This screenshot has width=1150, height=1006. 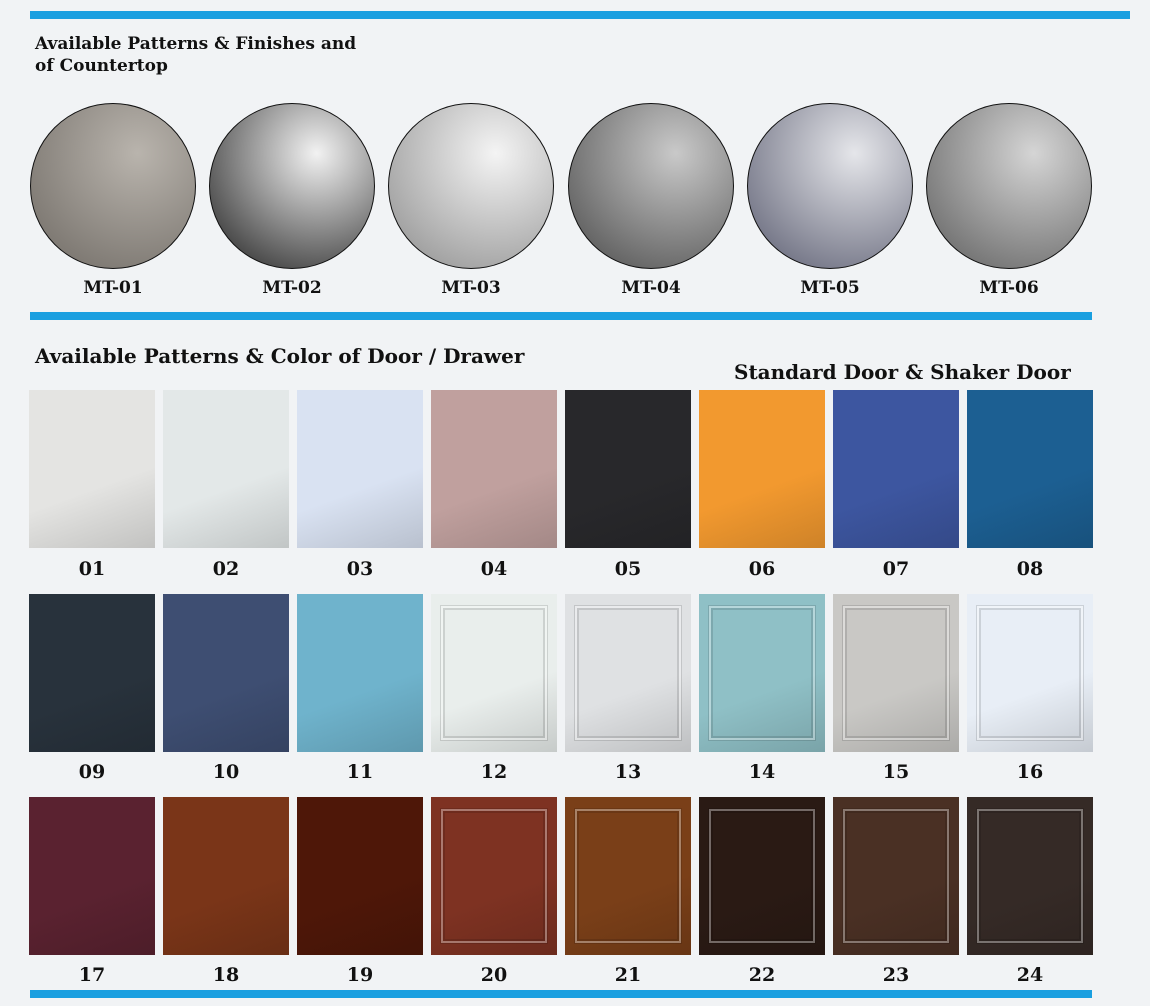 What do you see at coordinates (360, 975) in the screenshot?
I see `door-code: 19` at bounding box center [360, 975].